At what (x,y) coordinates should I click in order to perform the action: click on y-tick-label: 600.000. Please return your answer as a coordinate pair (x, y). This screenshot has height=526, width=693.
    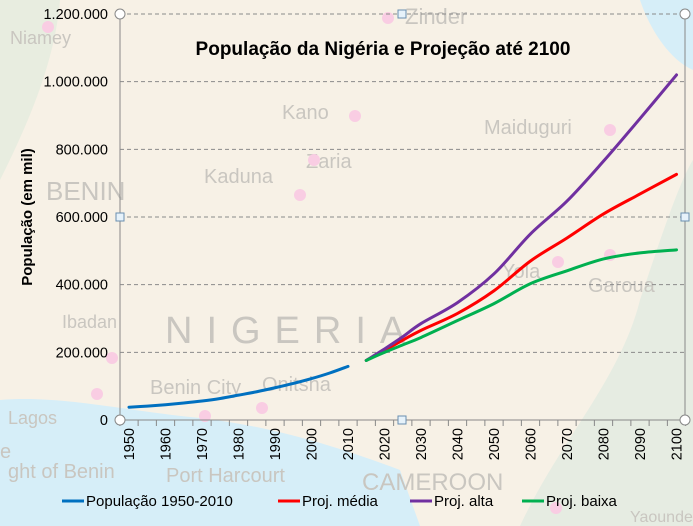
    Looking at the image, I should click on (82, 218).